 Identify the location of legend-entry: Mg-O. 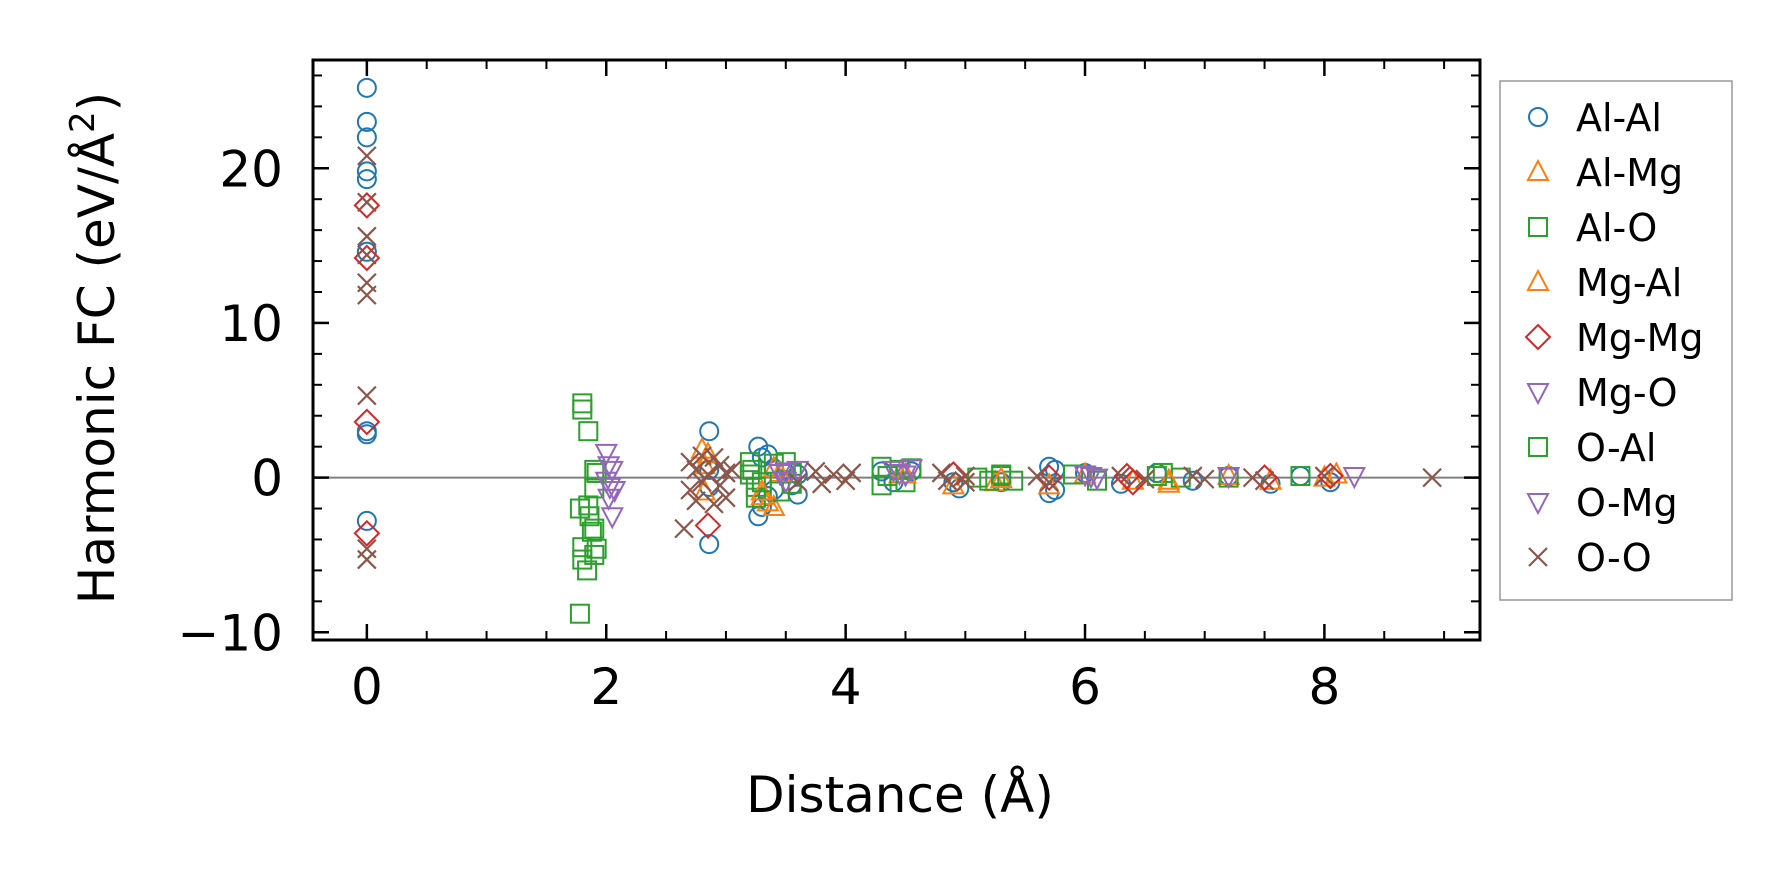
(1602, 393).